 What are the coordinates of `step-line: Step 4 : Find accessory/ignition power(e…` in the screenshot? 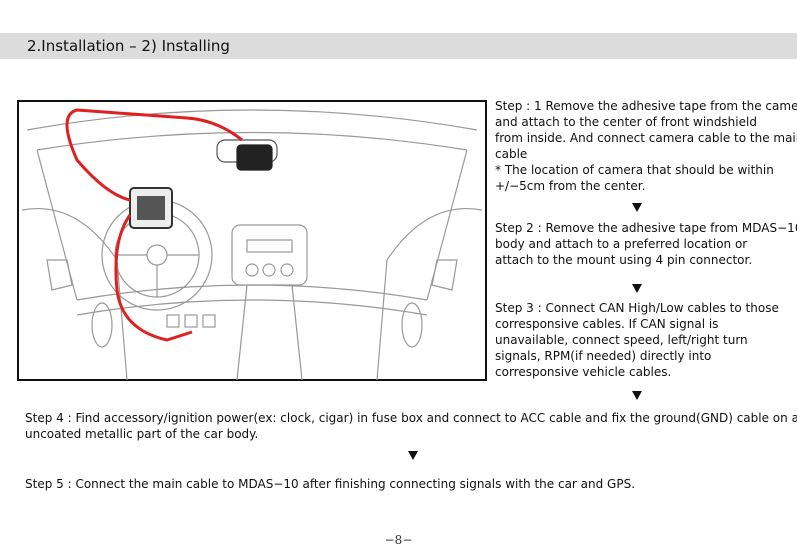 It's located at (411, 418).